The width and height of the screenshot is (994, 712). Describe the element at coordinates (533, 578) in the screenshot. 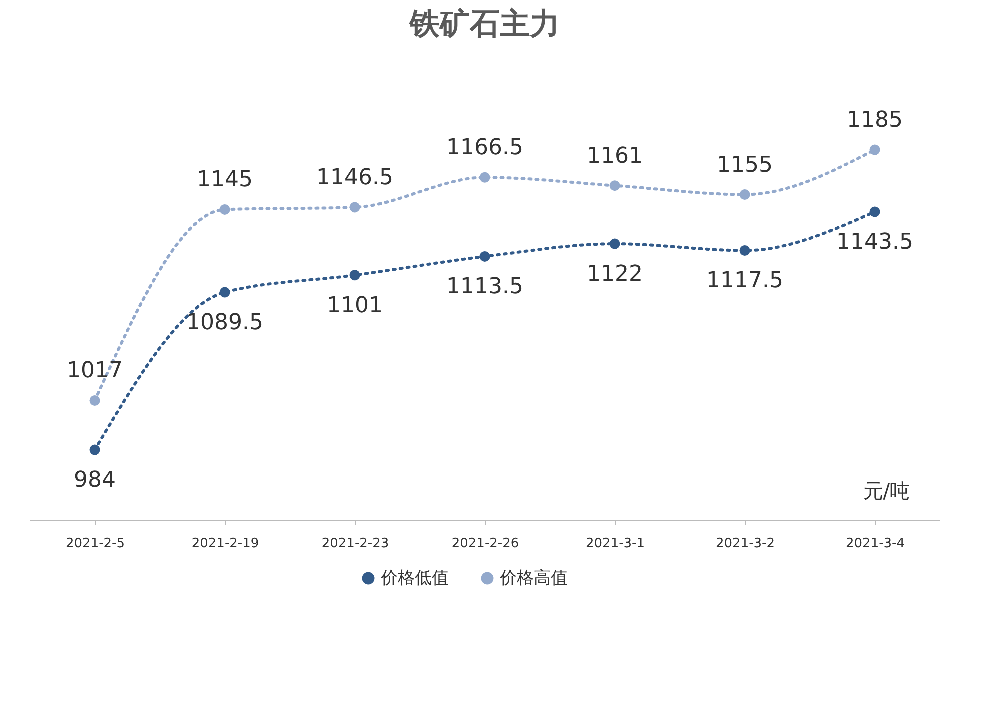

I see `legend-label: 价格高值` at that location.